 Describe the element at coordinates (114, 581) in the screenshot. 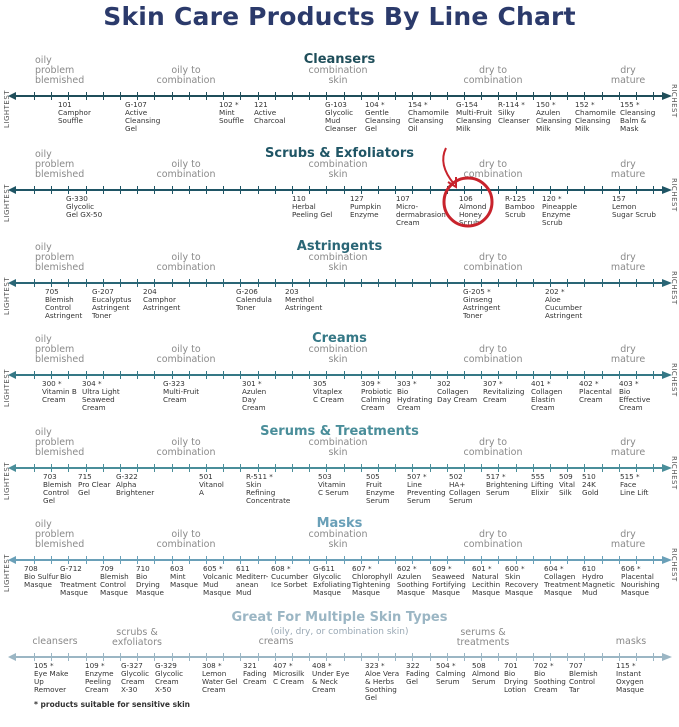

I see `product-item: 709 Blemish Control Masque` at that location.